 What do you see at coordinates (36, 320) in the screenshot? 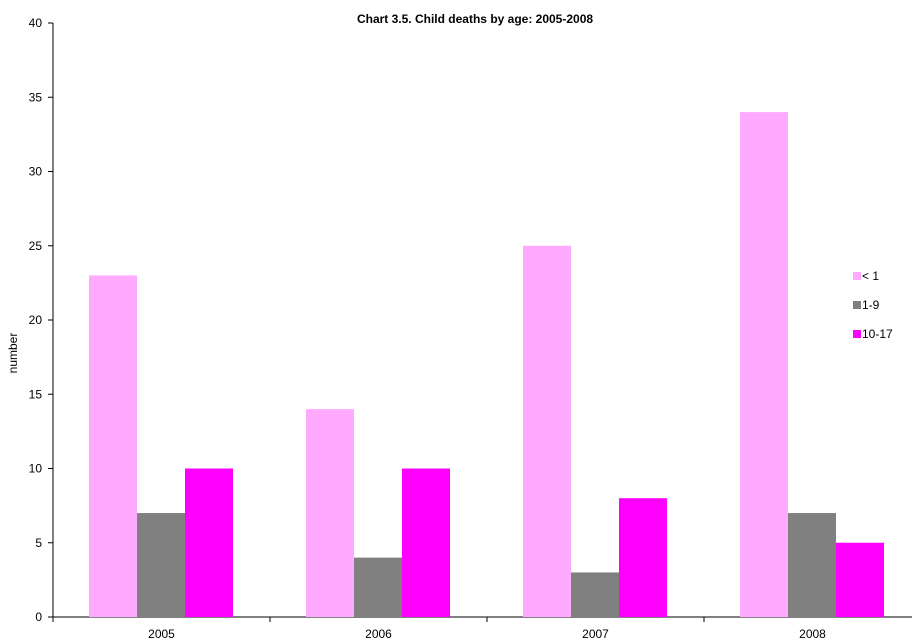
I see `y-tick-label: 20` at bounding box center [36, 320].